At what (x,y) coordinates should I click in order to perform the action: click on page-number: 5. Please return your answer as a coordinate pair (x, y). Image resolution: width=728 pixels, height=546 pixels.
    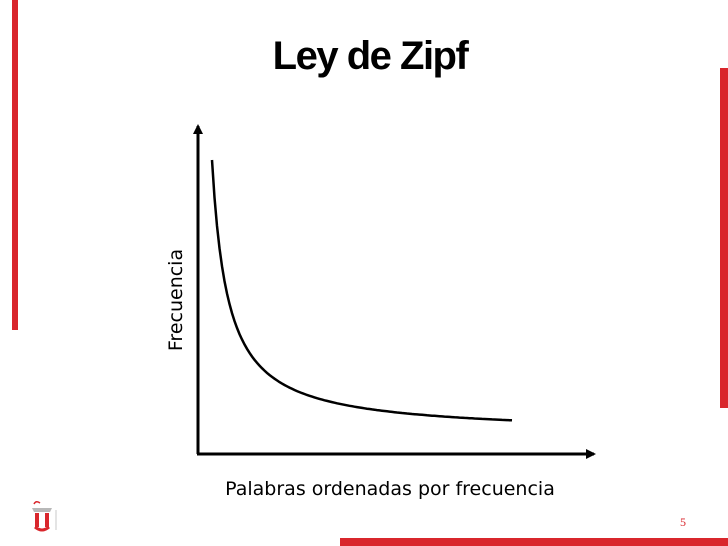
    Looking at the image, I should click on (683, 522).